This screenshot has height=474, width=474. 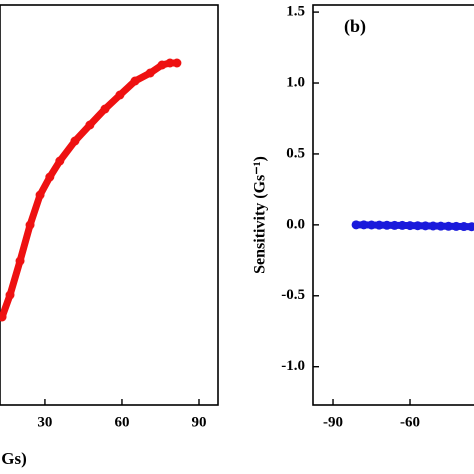 What do you see at coordinates (198, 422) in the screenshot?
I see `x-tick-label: 90` at bounding box center [198, 422].